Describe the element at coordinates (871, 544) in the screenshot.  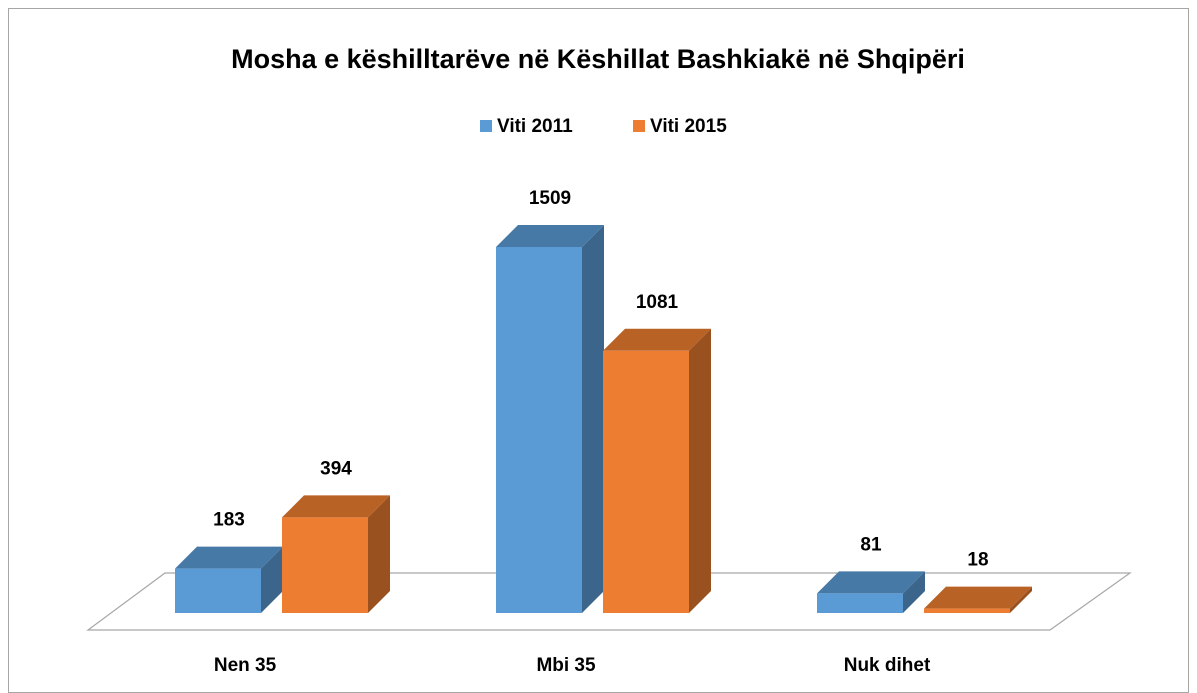
I see `data-label: 81` at that location.